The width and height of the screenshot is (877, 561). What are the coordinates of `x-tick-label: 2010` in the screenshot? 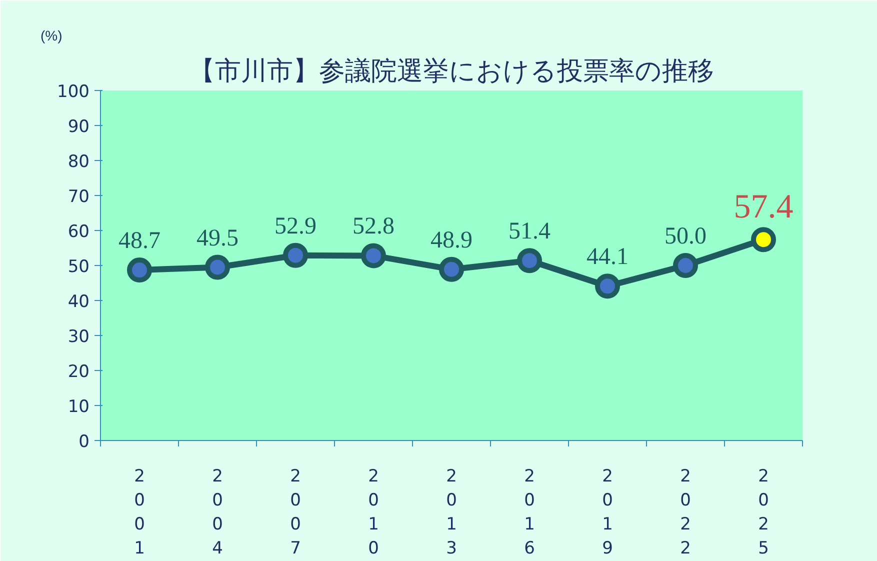 It's located at (373, 512).